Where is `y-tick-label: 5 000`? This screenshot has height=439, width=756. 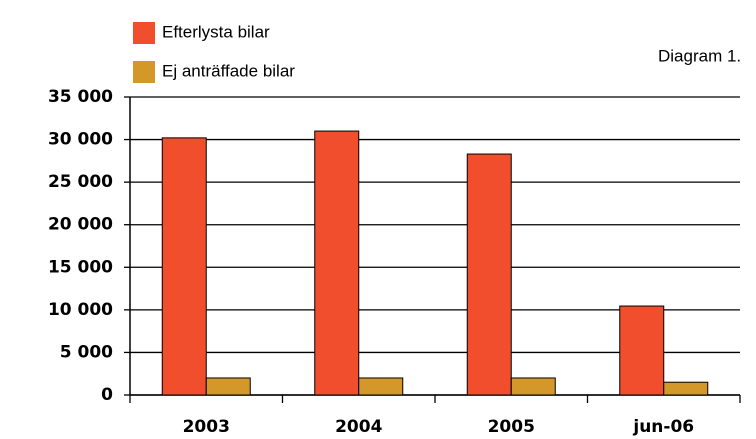 y-tick-label: 5 000 is located at coordinates (86, 352).